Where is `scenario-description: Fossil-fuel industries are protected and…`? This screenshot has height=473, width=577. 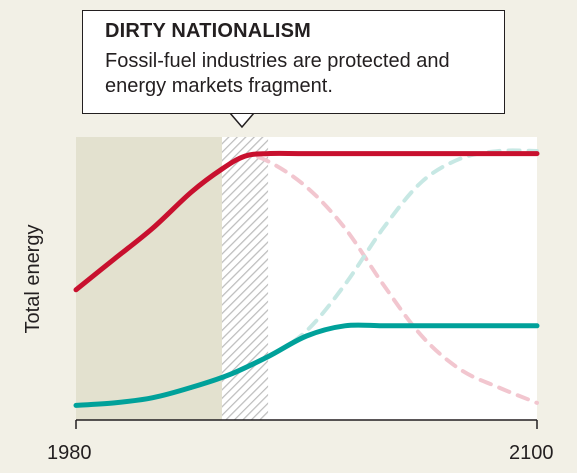
scenario-description: Fossil-fuel industries are protected and… is located at coordinates (277, 73).